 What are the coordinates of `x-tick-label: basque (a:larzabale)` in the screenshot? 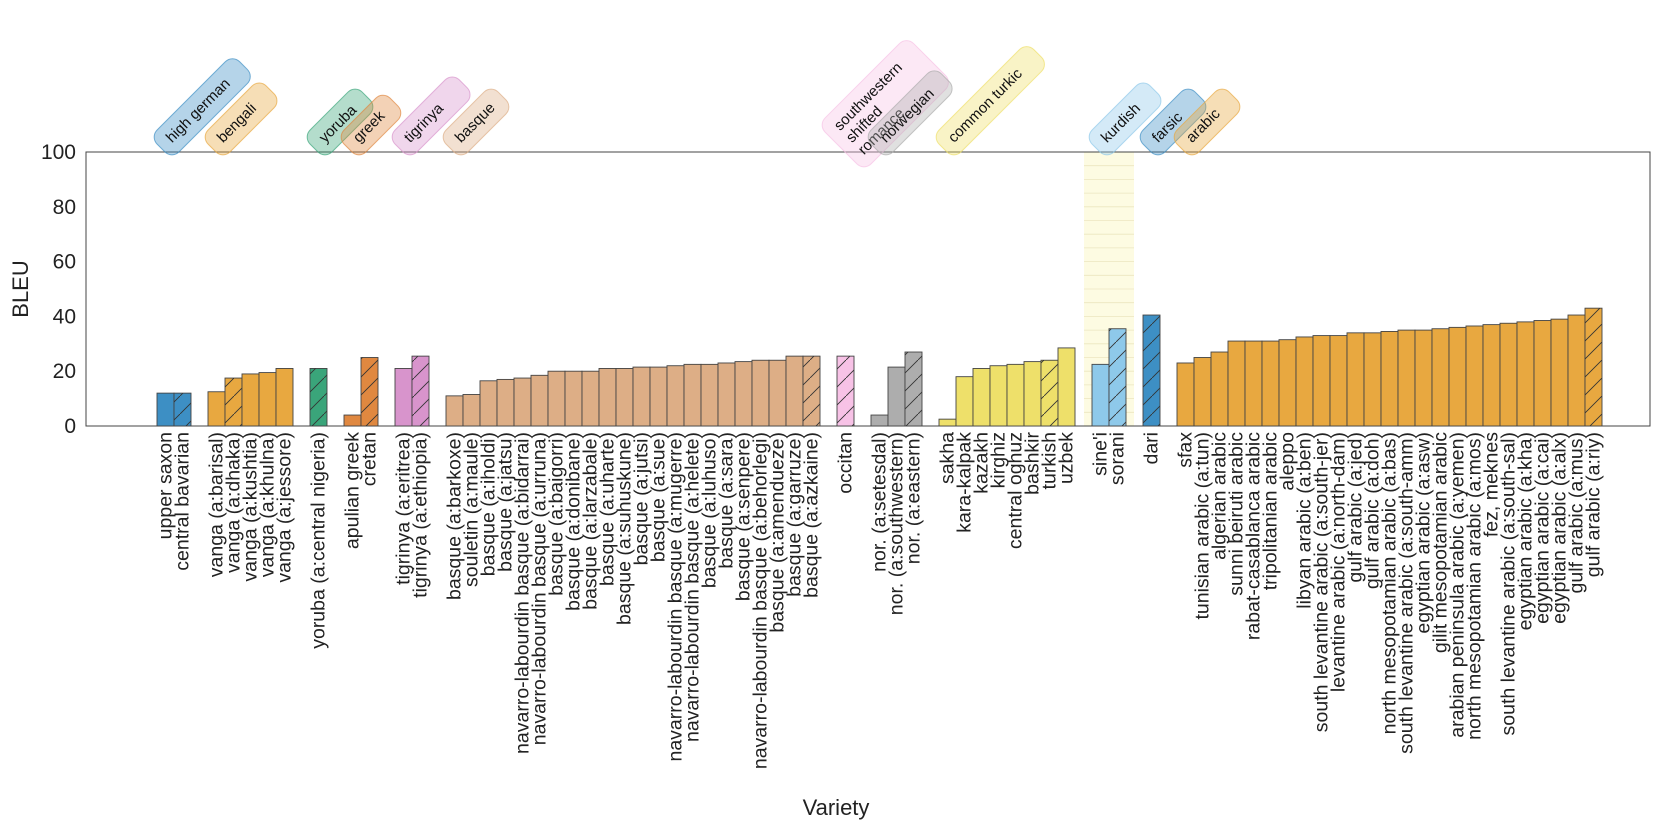 It's located at (591, 521).